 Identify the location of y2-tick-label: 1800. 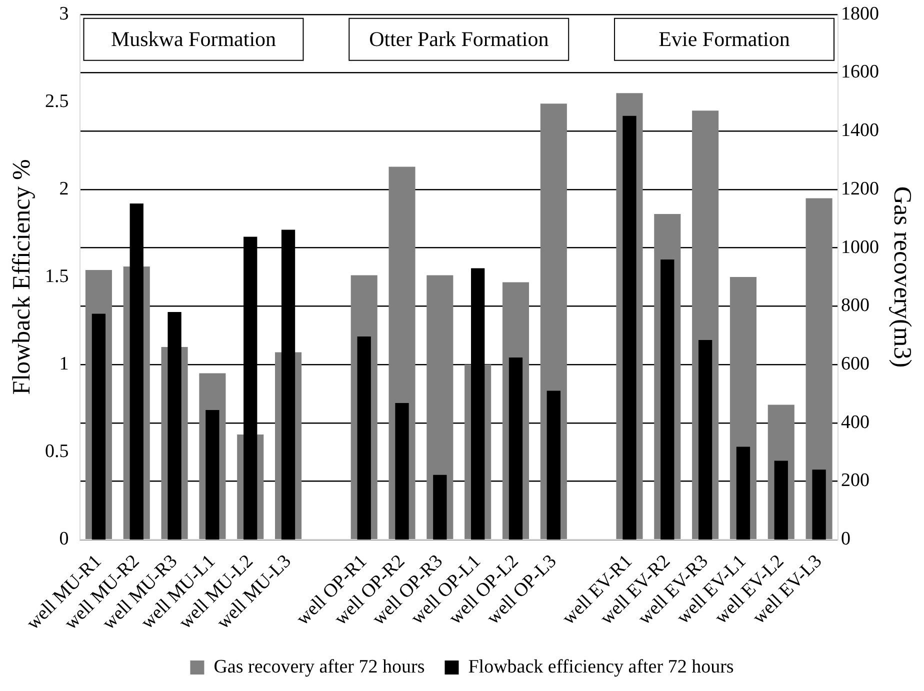
(860, 13).